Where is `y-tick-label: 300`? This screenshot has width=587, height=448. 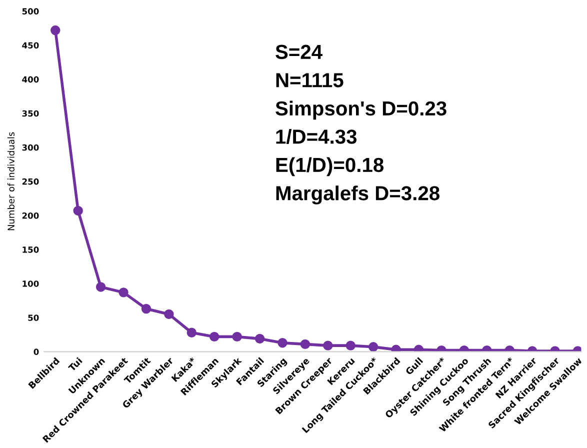
y-tick-label: 300 is located at coordinates (30, 147).